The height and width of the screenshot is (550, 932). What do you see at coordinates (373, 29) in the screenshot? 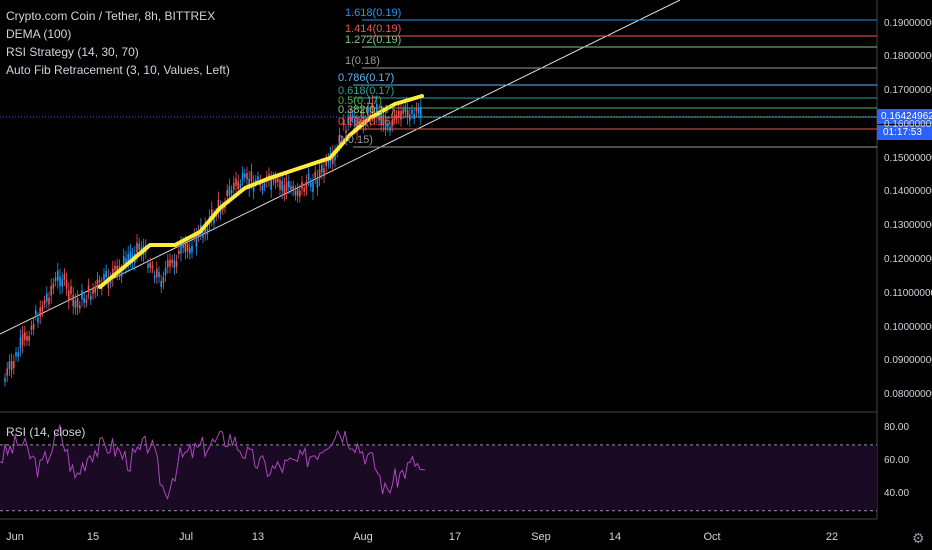
I see `fib-level-label: 1.414(0.19)` at bounding box center [373, 29].